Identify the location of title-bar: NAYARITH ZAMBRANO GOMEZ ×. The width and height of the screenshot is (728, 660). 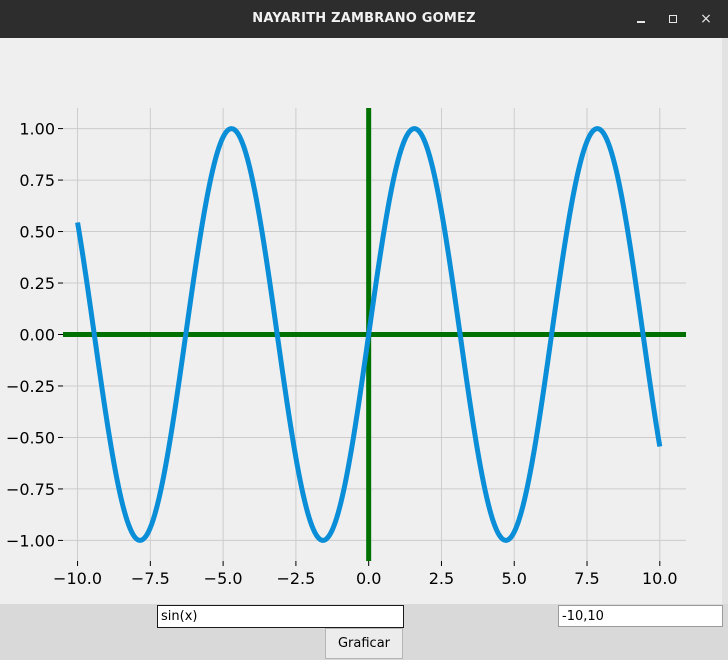
(364, 19).